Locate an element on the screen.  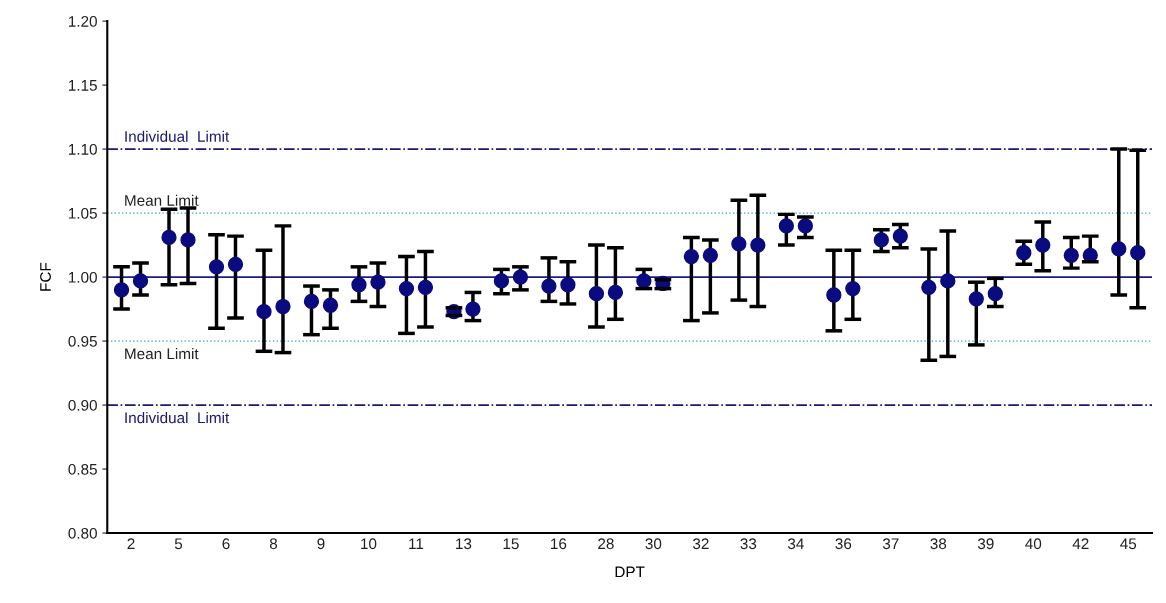
x-tick-label: 16 is located at coordinates (559, 544).